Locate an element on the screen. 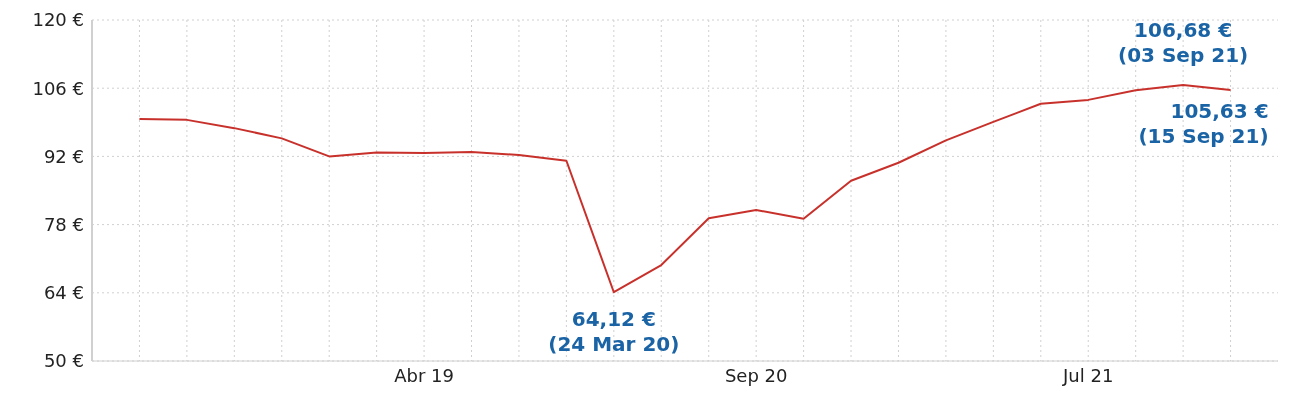 The image size is (1293, 403). annotation: 105,63 € (15 Sep 21) is located at coordinates (1203, 123).